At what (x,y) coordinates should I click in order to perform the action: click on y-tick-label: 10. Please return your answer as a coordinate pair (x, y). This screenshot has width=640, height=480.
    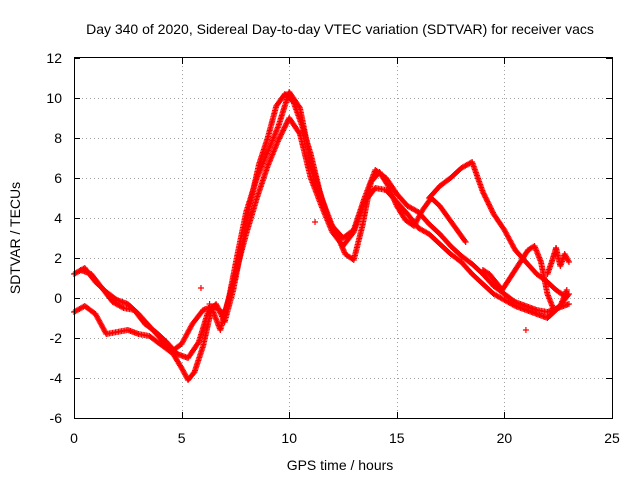
    Looking at the image, I should click on (54, 98).